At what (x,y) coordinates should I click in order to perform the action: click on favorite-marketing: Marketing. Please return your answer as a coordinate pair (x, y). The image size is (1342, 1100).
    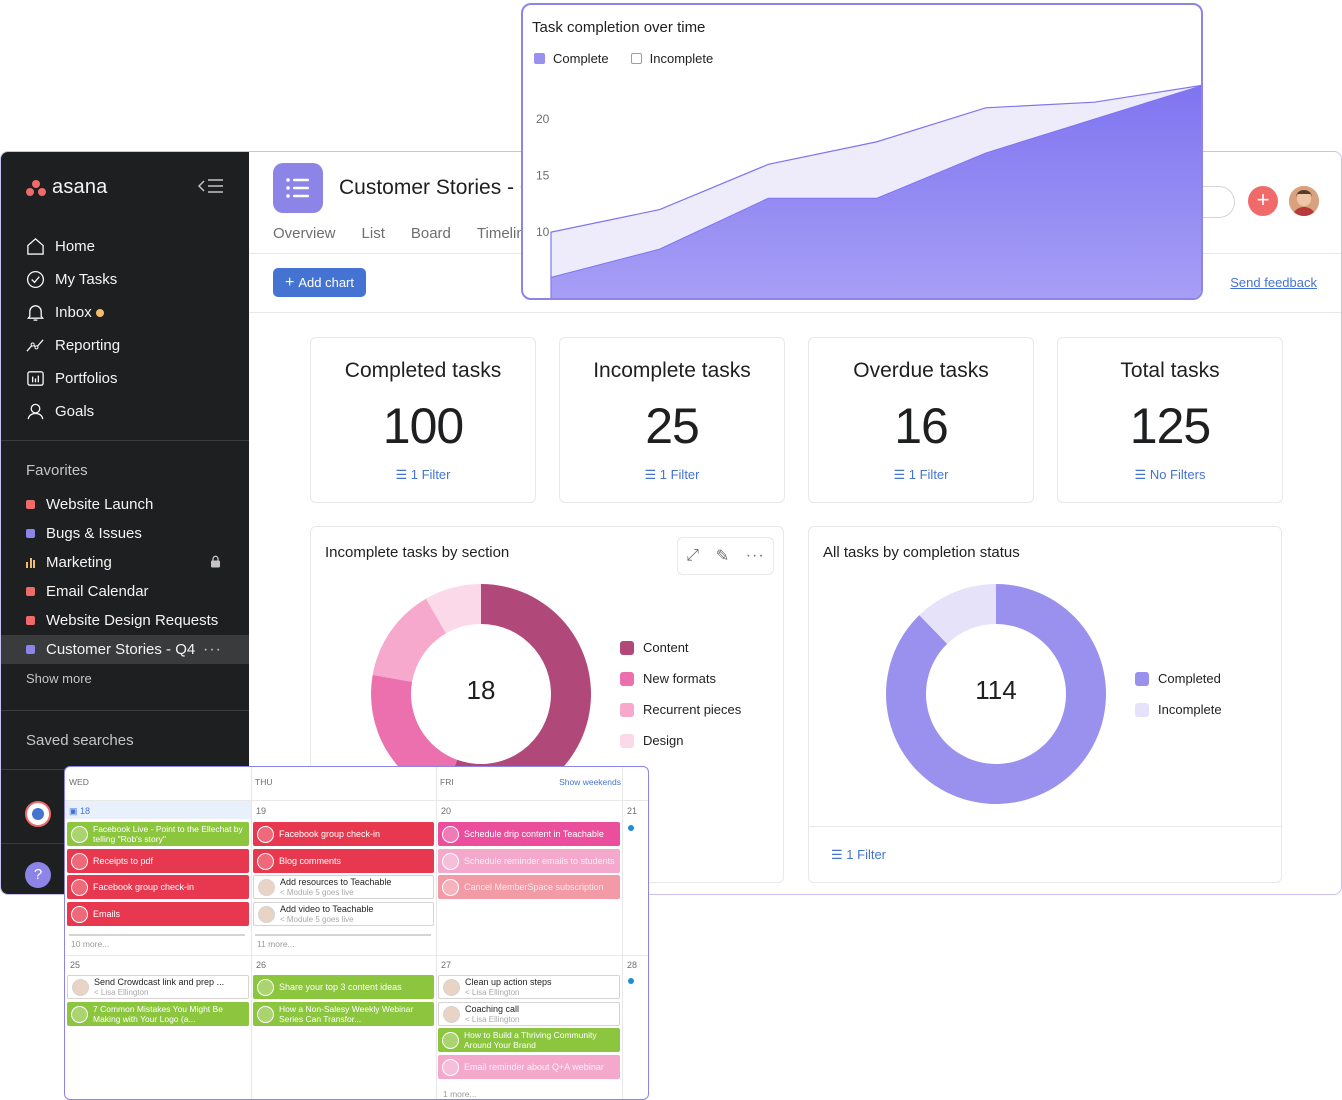
    Looking at the image, I should click on (125, 562).